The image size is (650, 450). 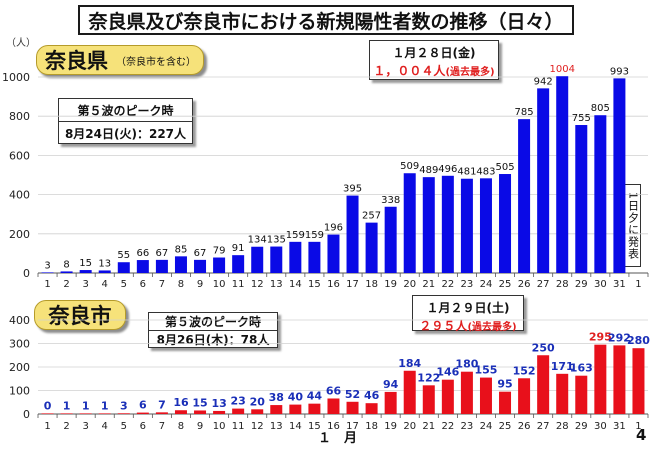 I want to click on city-data-label: 52, so click(x=352, y=394).